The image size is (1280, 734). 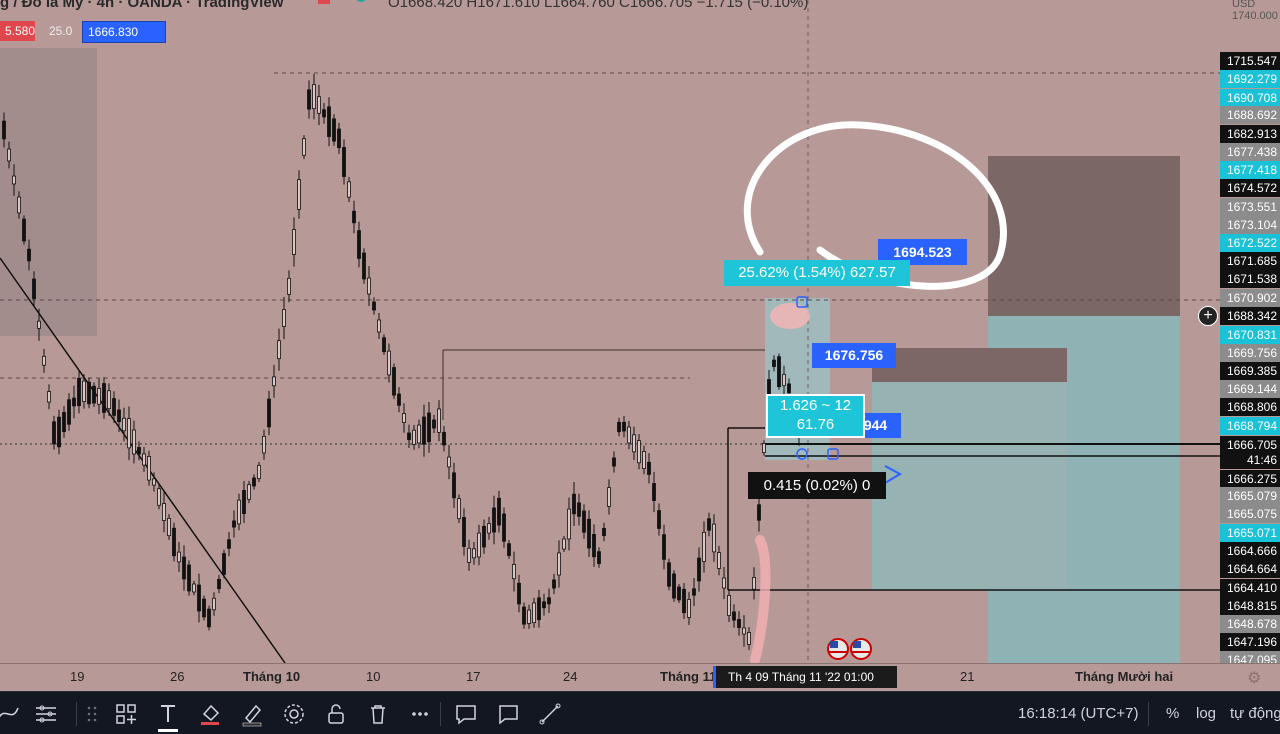 What do you see at coordinates (466, 714) in the screenshot?
I see `comment-icon` at bounding box center [466, 714].